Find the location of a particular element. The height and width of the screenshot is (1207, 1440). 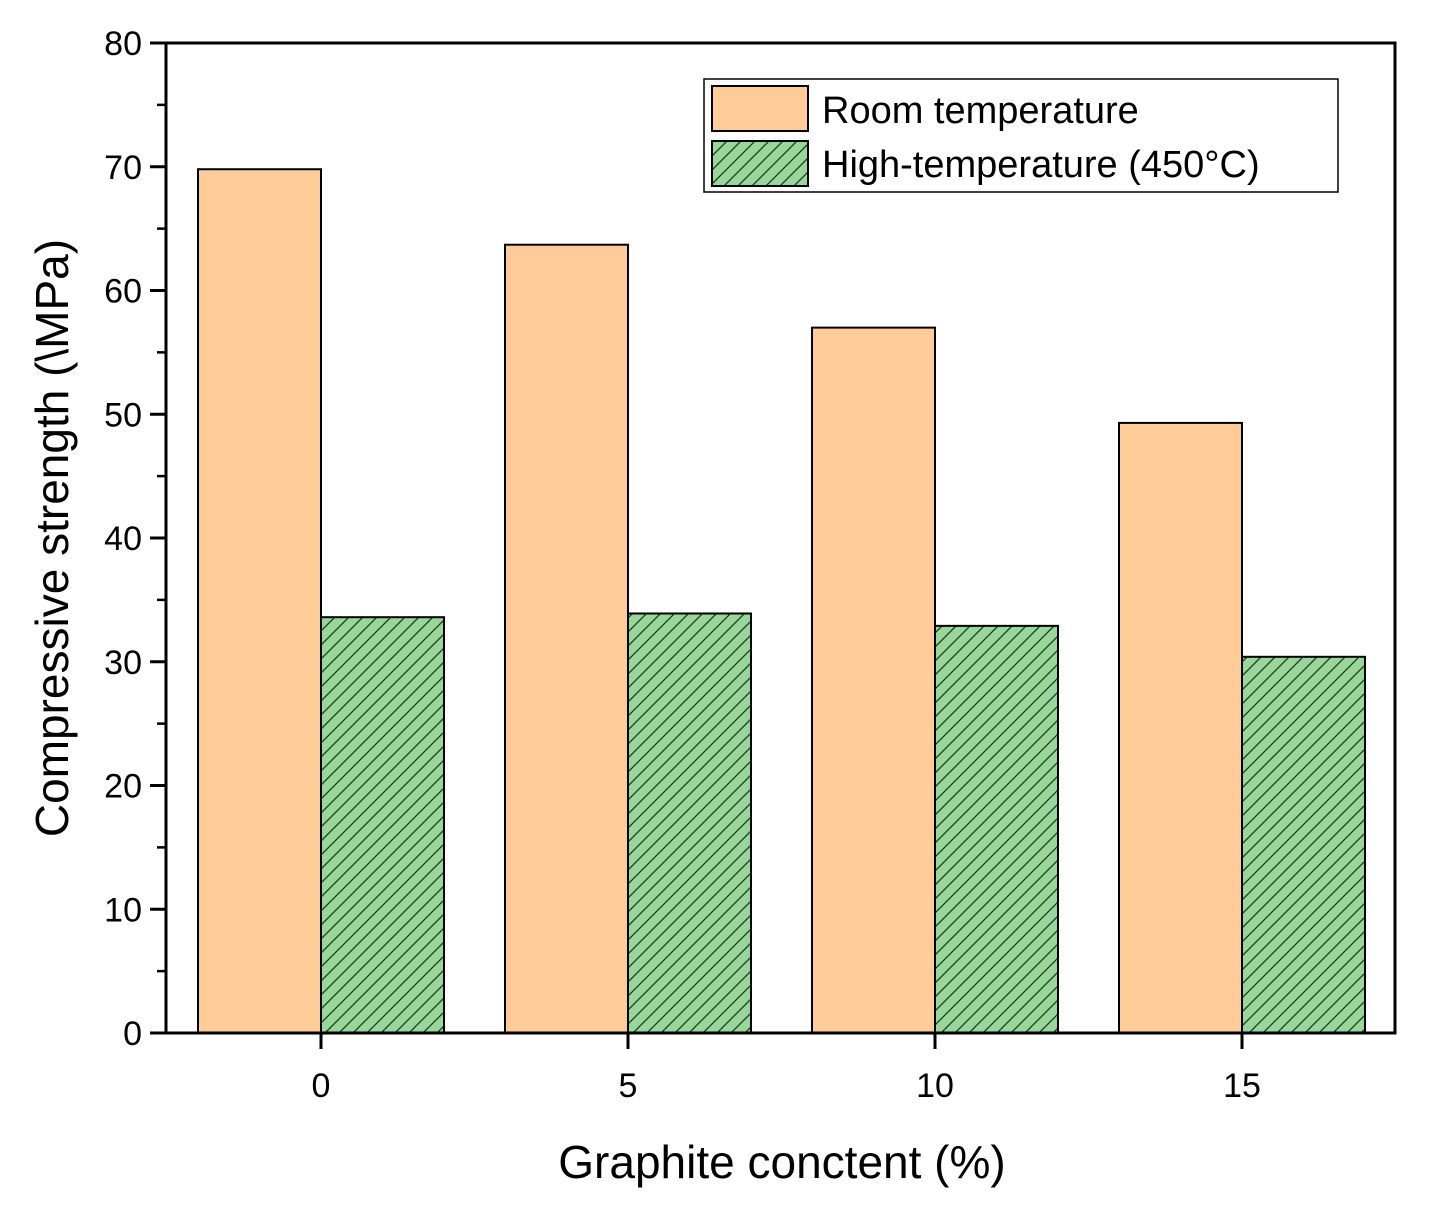

x-tick-label: 5 is located at coordinates (628, 1086).